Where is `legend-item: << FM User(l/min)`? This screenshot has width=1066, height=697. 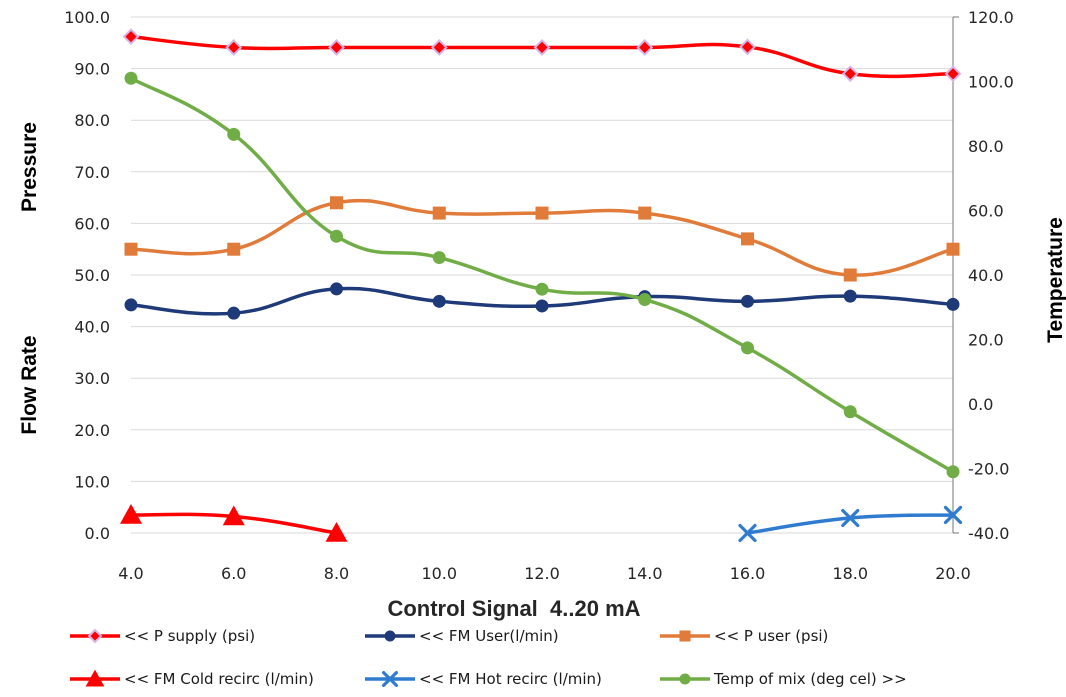 legend-item: << FM User(l/min) is located at coordinates (462, 636).